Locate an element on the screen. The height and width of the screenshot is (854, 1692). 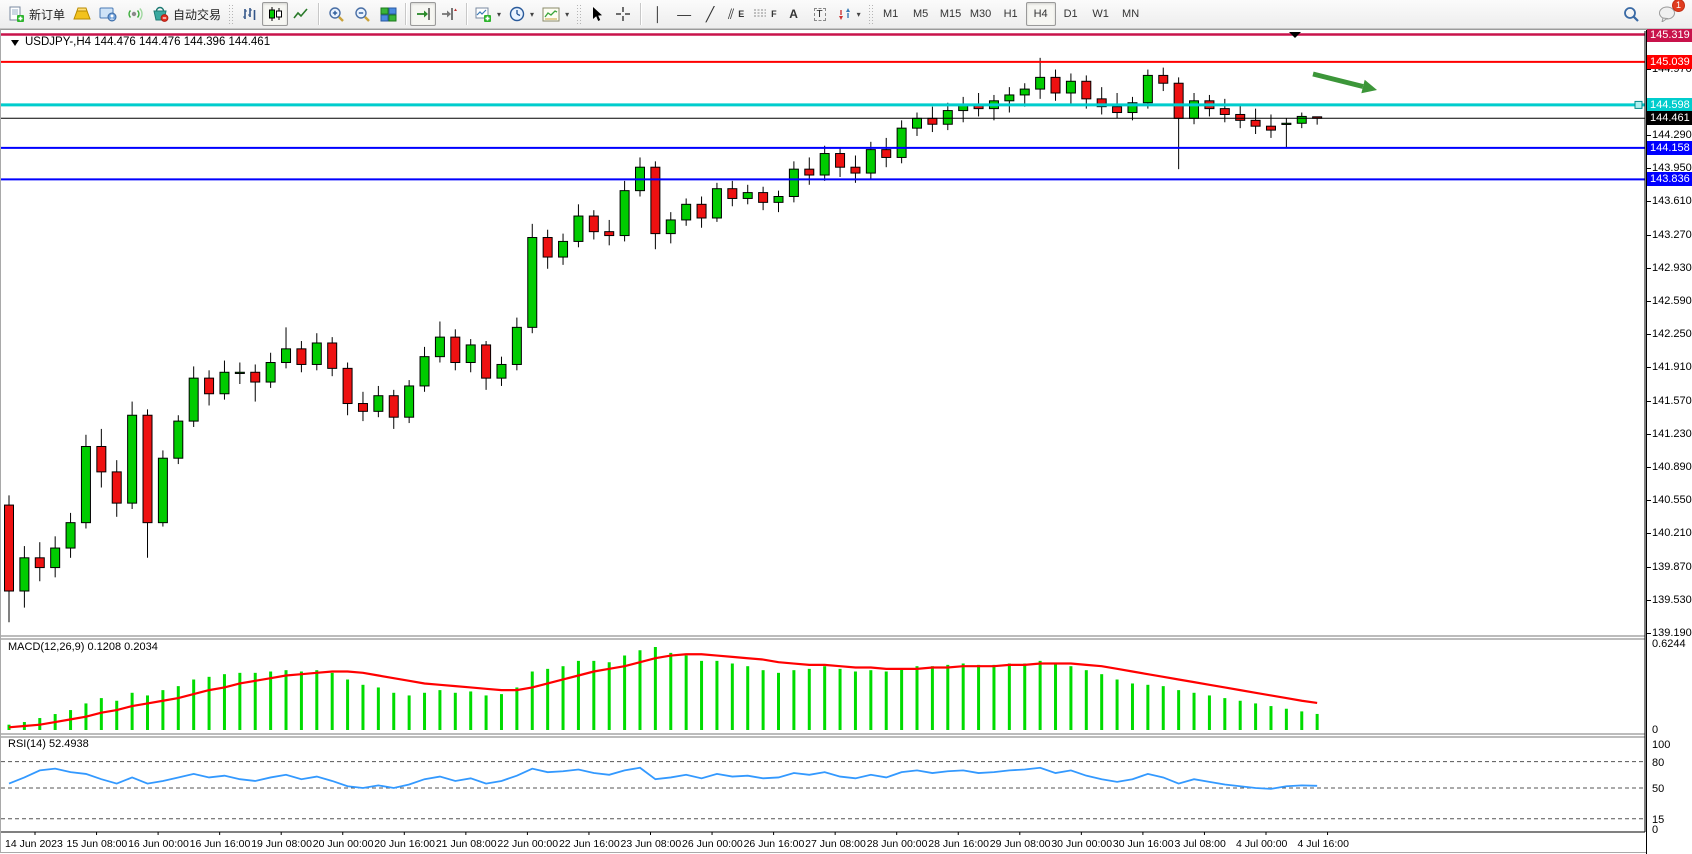
text-label-tool-button: T is located at coordinates (820, 14).